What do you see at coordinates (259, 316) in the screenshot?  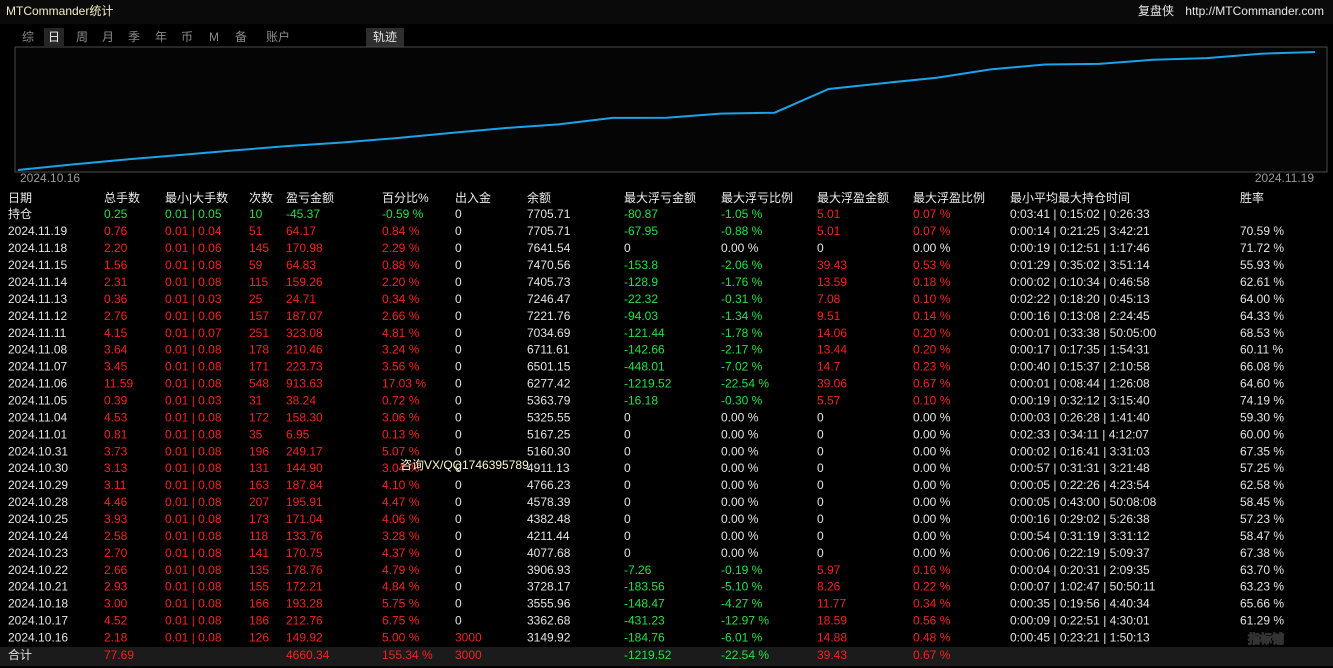 I see `cell: 157` at bounding box center [259, 316].